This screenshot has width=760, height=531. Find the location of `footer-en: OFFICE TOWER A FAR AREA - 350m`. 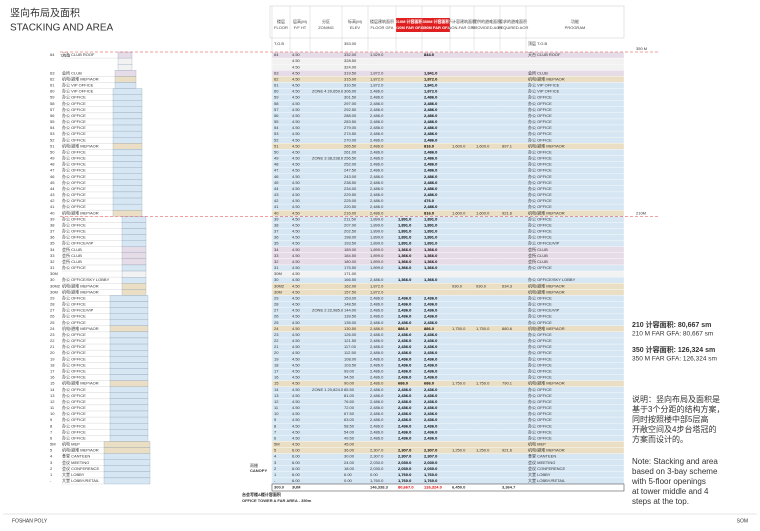

footer-en: OFFICE TOWER A FAR AREA - 350m is located at coordinates (277, 500).